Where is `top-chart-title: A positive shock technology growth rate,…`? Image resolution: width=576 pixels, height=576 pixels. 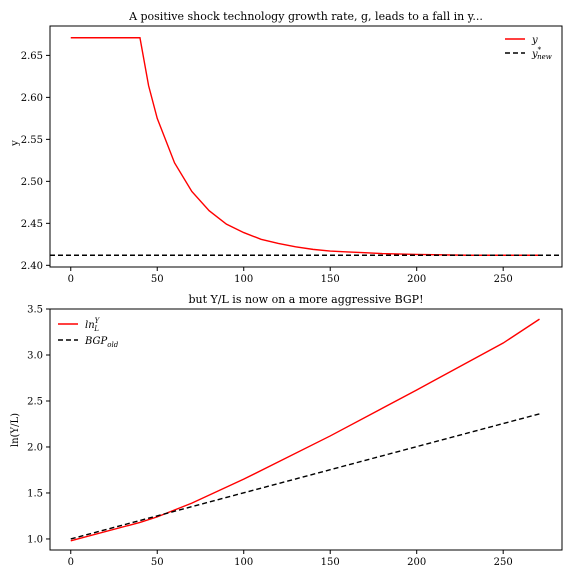
top-chart-title: A positive shock technology growth rate,… is located at coordinates (305, 16).